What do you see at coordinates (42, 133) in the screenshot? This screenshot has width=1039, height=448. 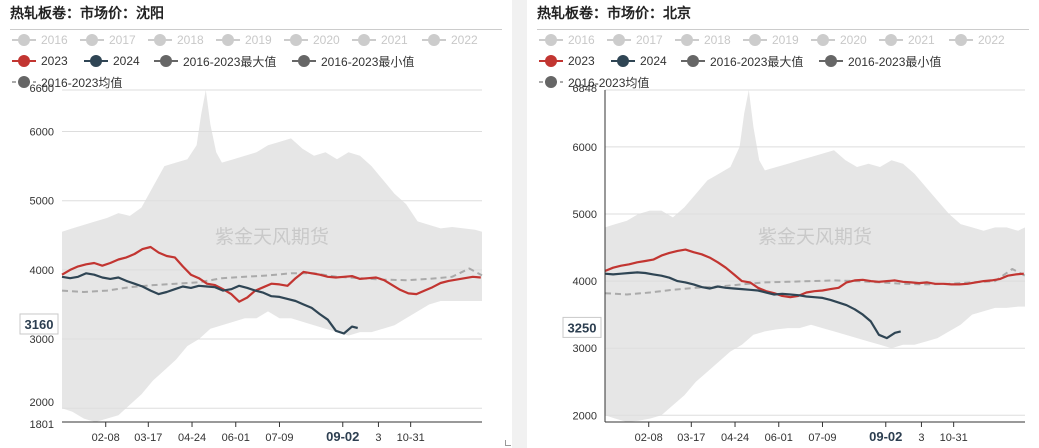 I see `y-tick-label: 6000` at bounding box center [42, 133].